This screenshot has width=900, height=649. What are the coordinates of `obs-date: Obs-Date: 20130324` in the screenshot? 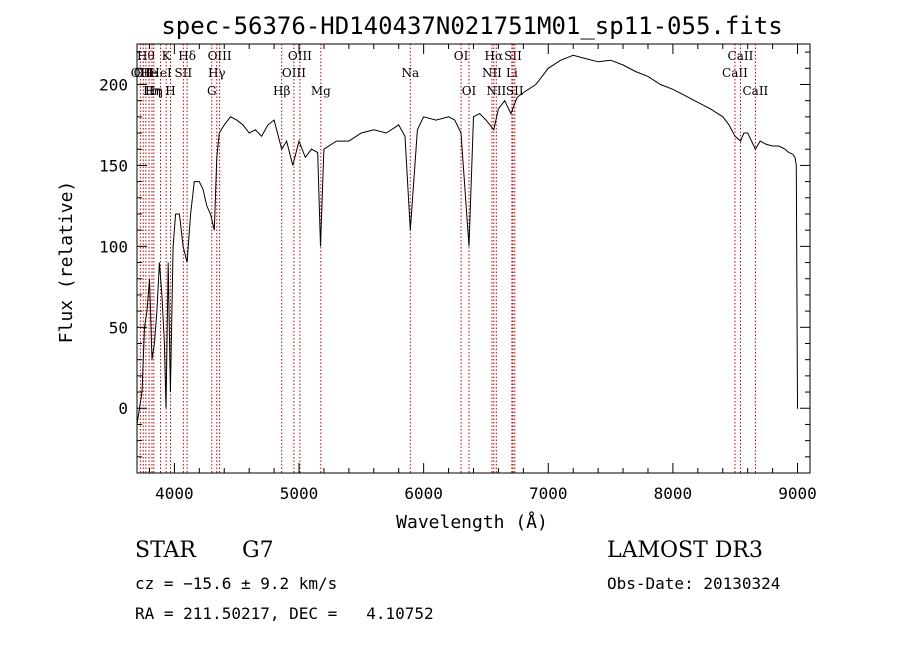 It's located at (694, 583).